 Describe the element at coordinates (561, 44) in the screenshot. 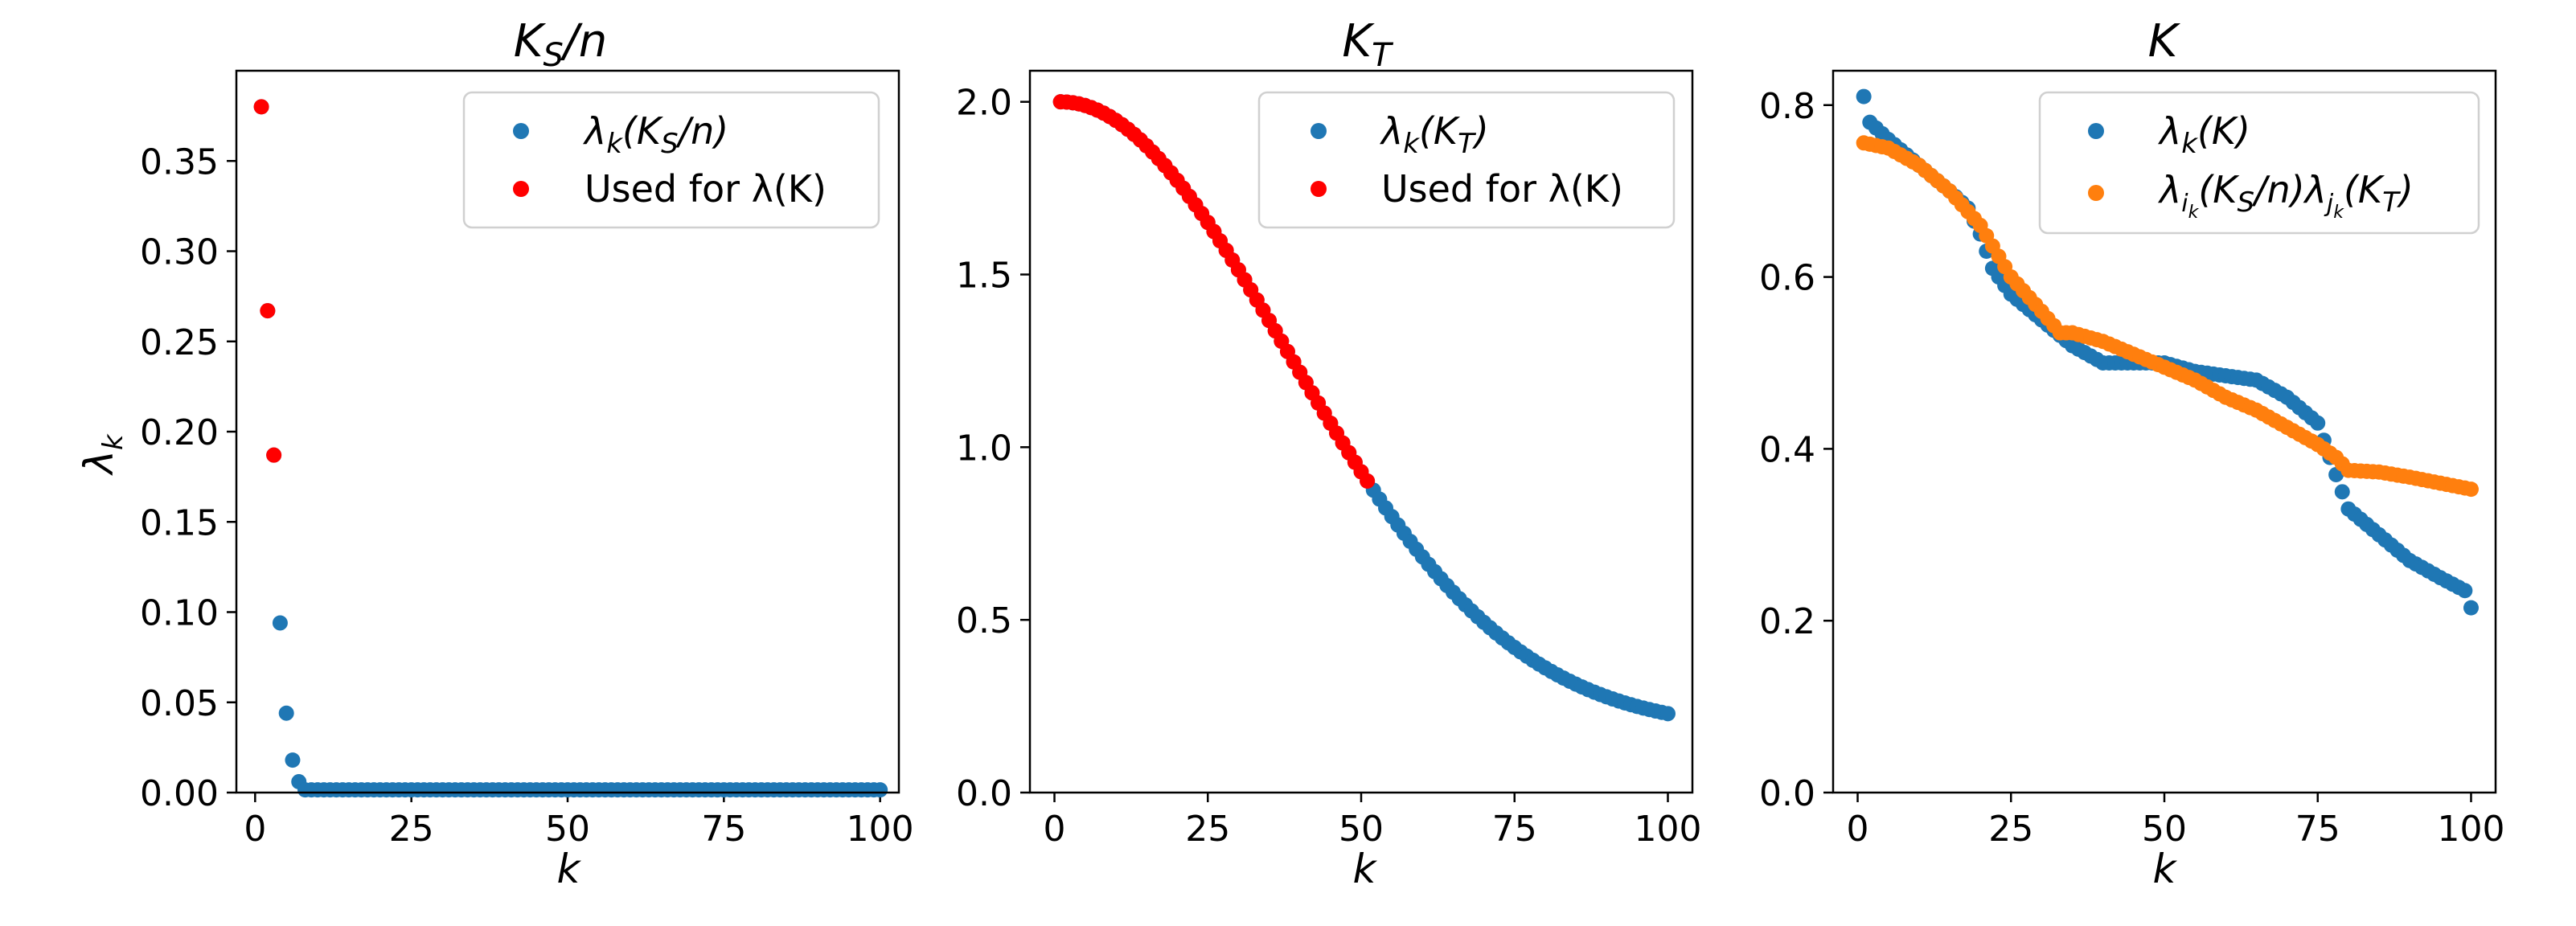

I see `subplot-1-title: KS/n` at that location.